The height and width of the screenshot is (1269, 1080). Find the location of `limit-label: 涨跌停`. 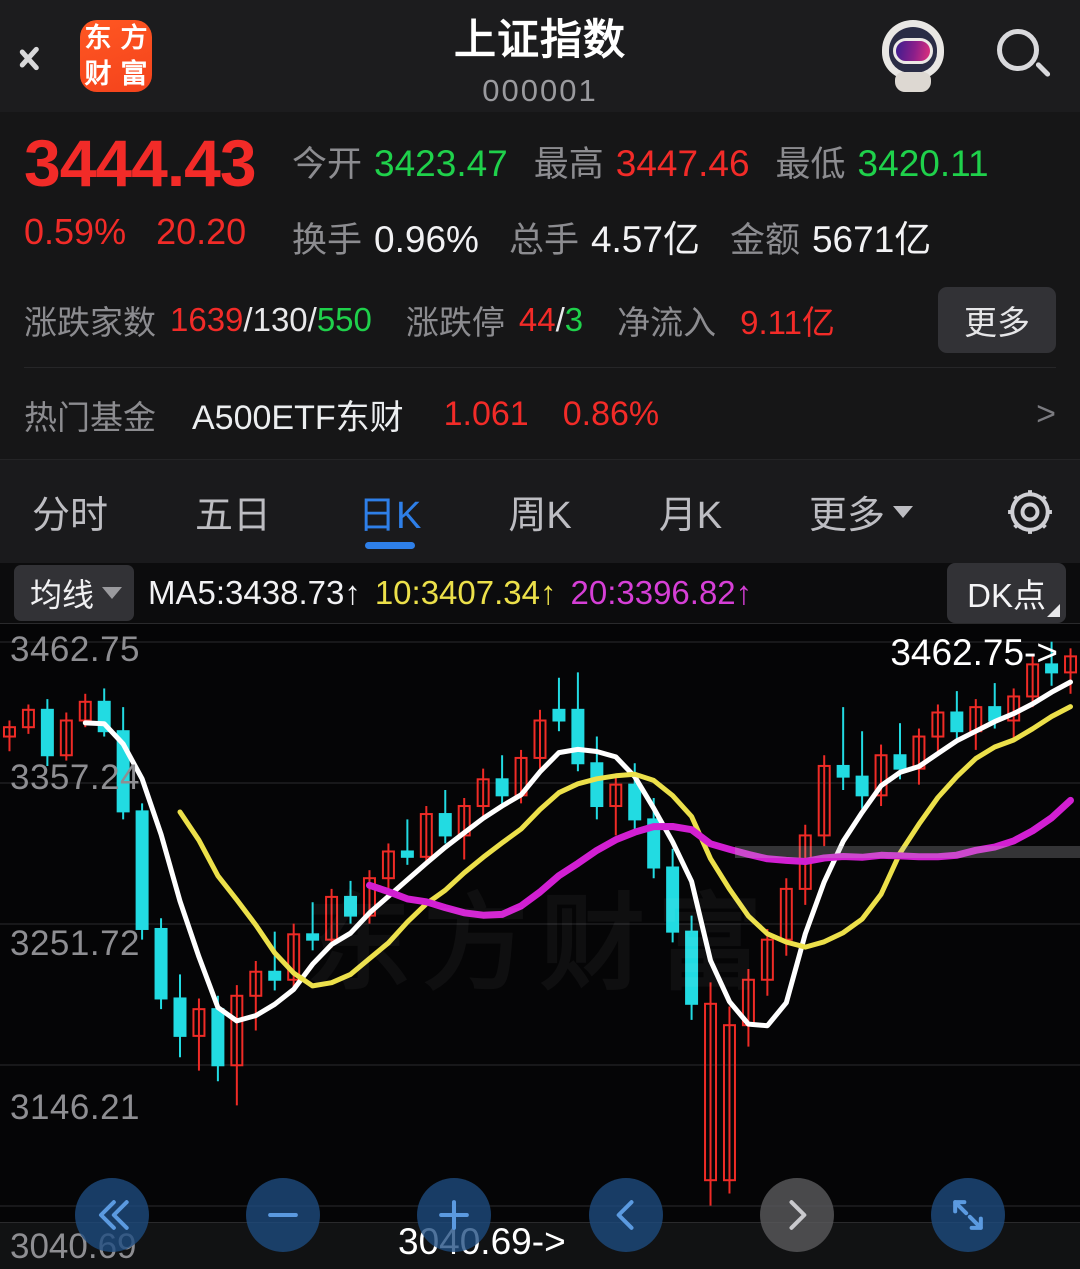

limit-label: 涨跌停 is located at coordinates (455, 322).